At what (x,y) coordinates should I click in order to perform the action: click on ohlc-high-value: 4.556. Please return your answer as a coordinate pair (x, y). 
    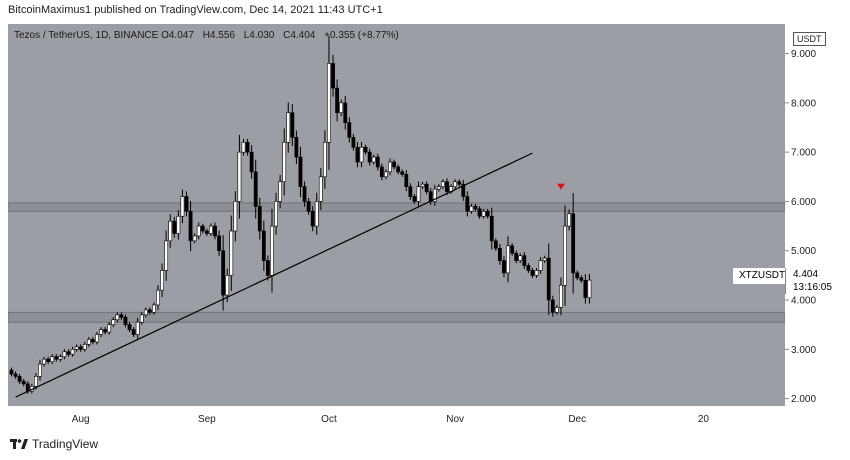
    Looking at the image, I should click on (222, 35).